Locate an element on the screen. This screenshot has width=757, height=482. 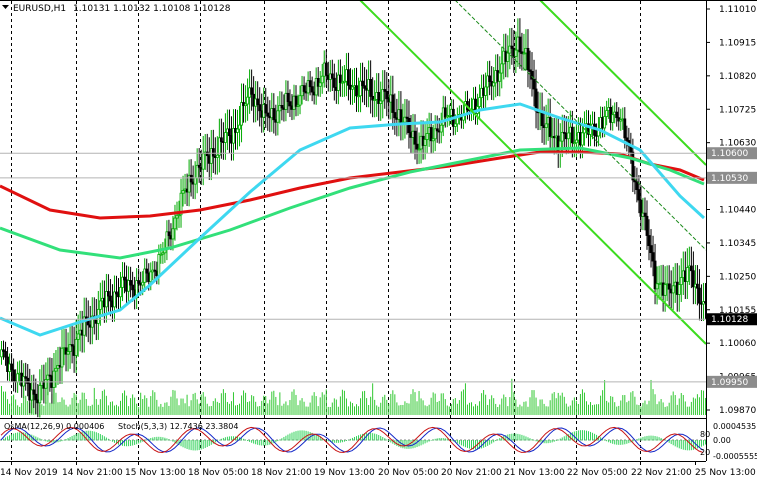
time-label: 15 Nov 13:00 is located at coordinates (155, 473).